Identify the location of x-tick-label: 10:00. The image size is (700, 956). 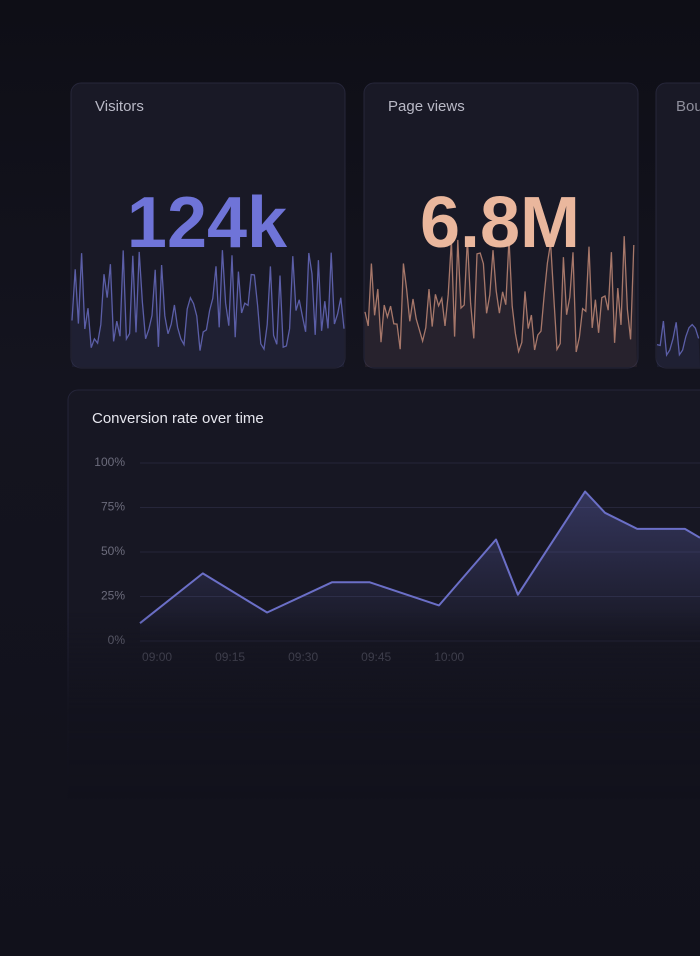
(449, 657).